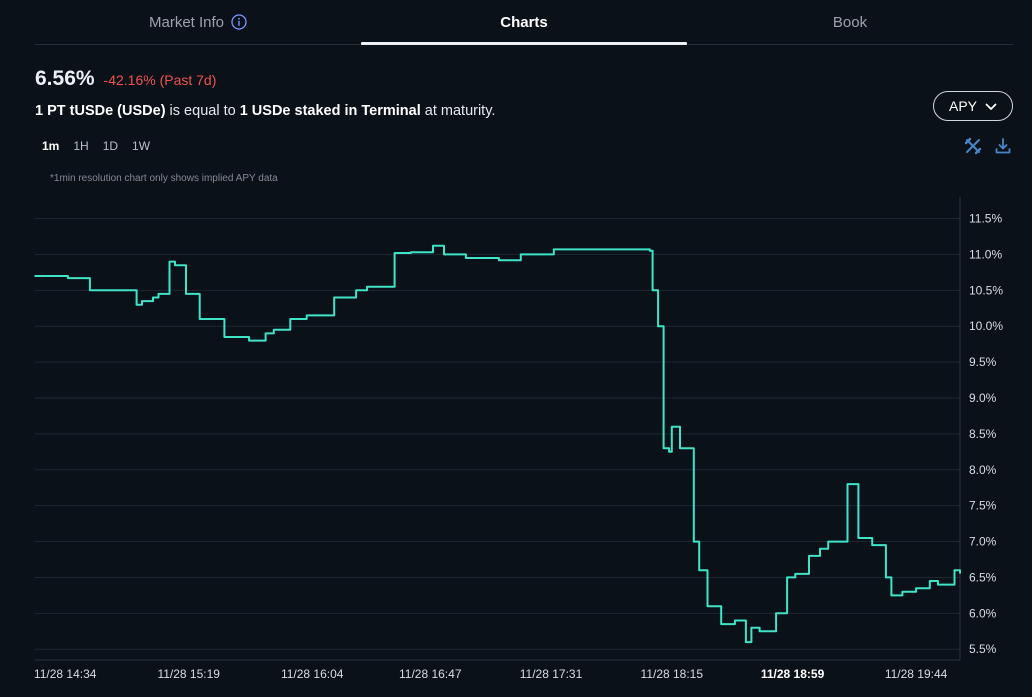 The image size is (1032, 697). I want to click on y-tick-label: 8.5%, so click(983, 434).